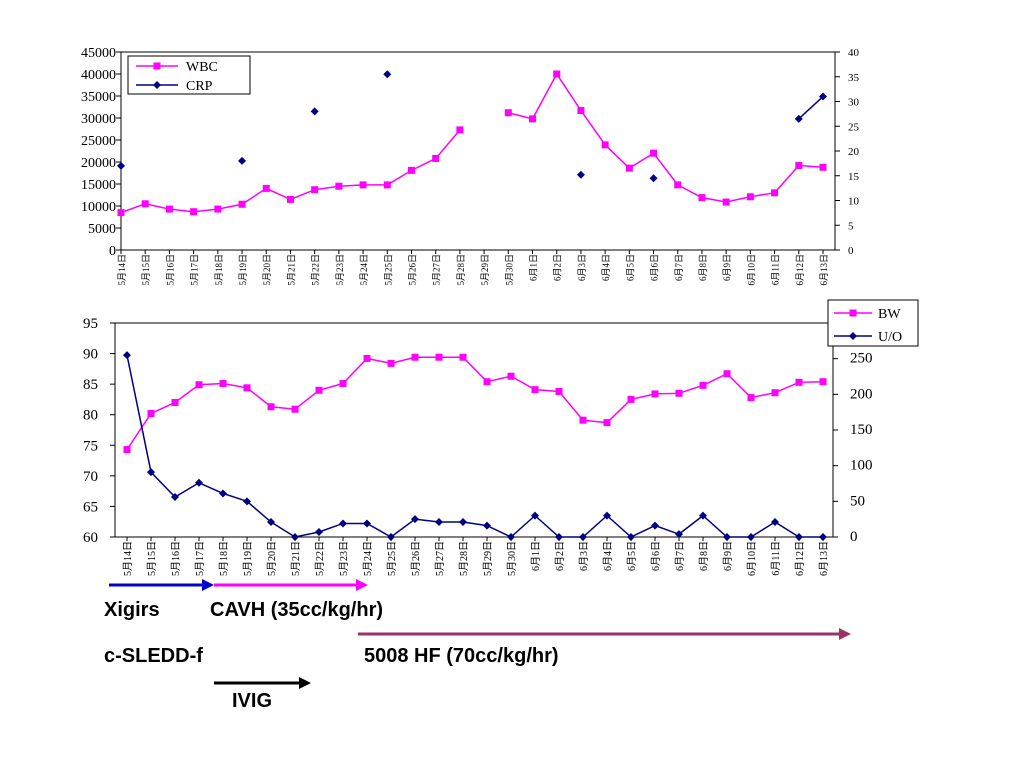 The image size is (1024, 768). What do you see at coordinates (853, 313) in the screenshot?
I see `legend-bw-marker` at bounding box center [853, 313].